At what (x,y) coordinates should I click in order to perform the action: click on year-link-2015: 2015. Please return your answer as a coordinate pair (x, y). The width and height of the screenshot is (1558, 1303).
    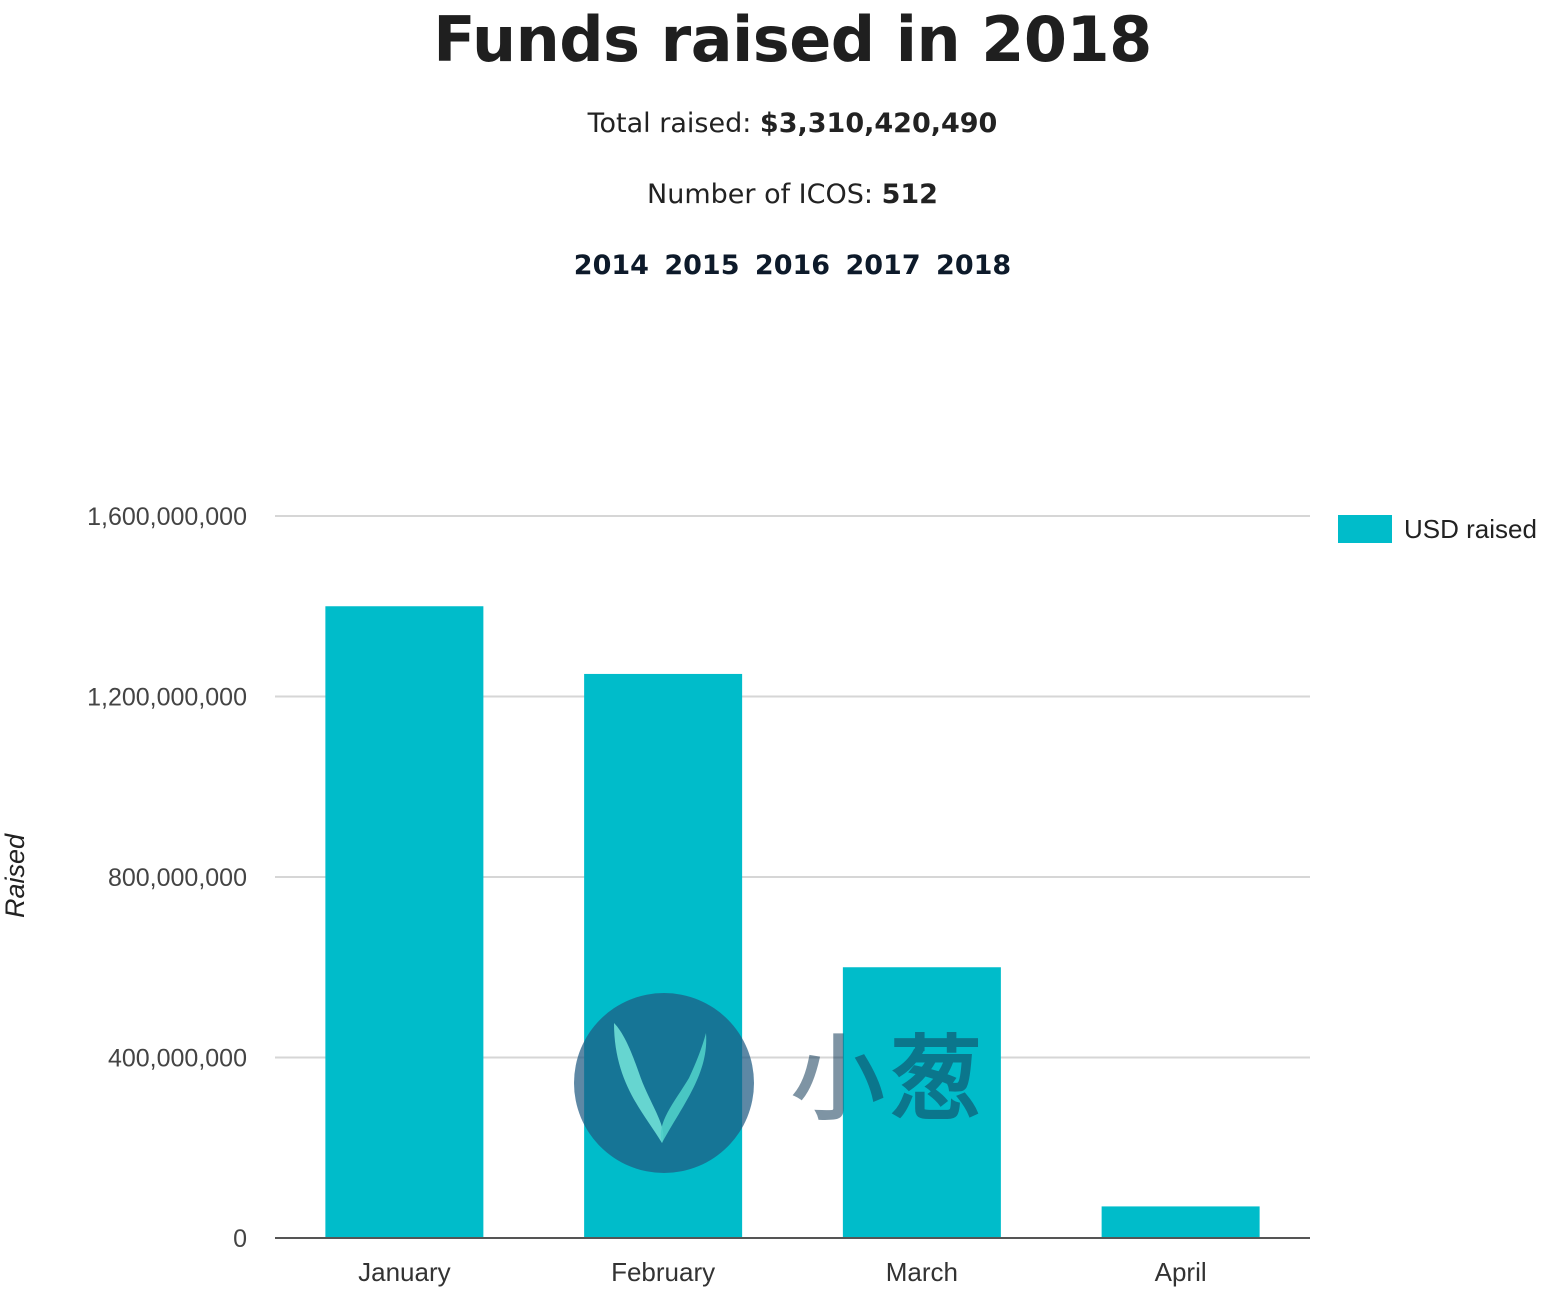
    Looking at the image, I should click on (702, 265).